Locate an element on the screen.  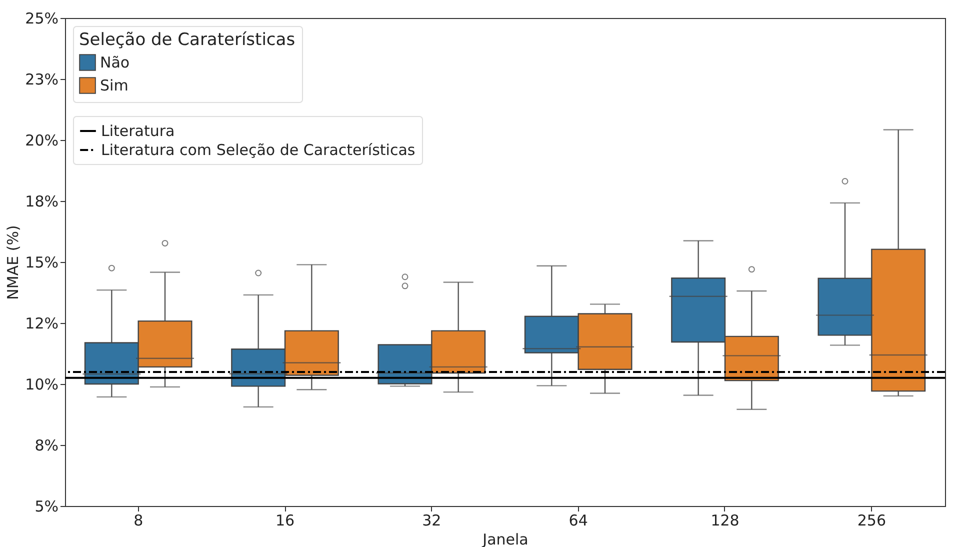
legend-label: Literatura is located at coordinates (138, 131).